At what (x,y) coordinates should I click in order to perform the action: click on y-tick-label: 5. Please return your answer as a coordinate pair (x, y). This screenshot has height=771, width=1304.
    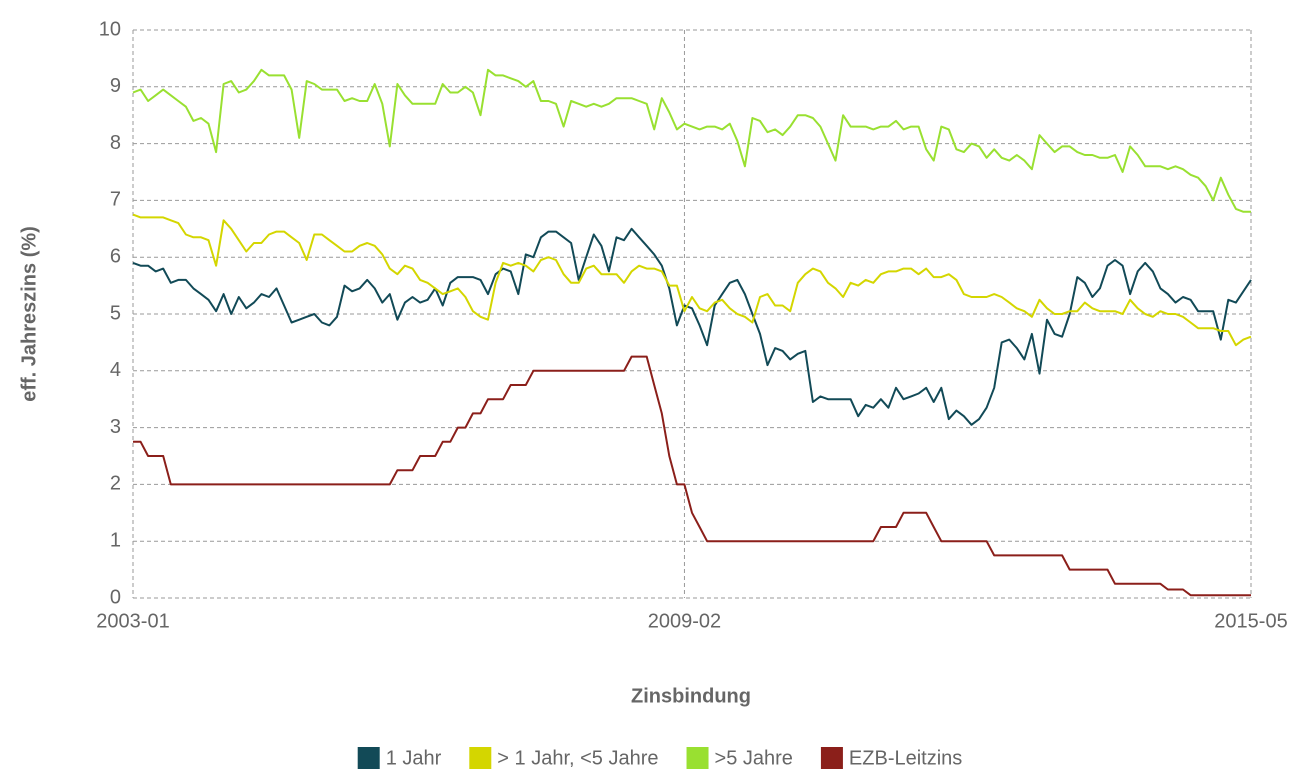
    Looking at the image, I should click on (115, 313).